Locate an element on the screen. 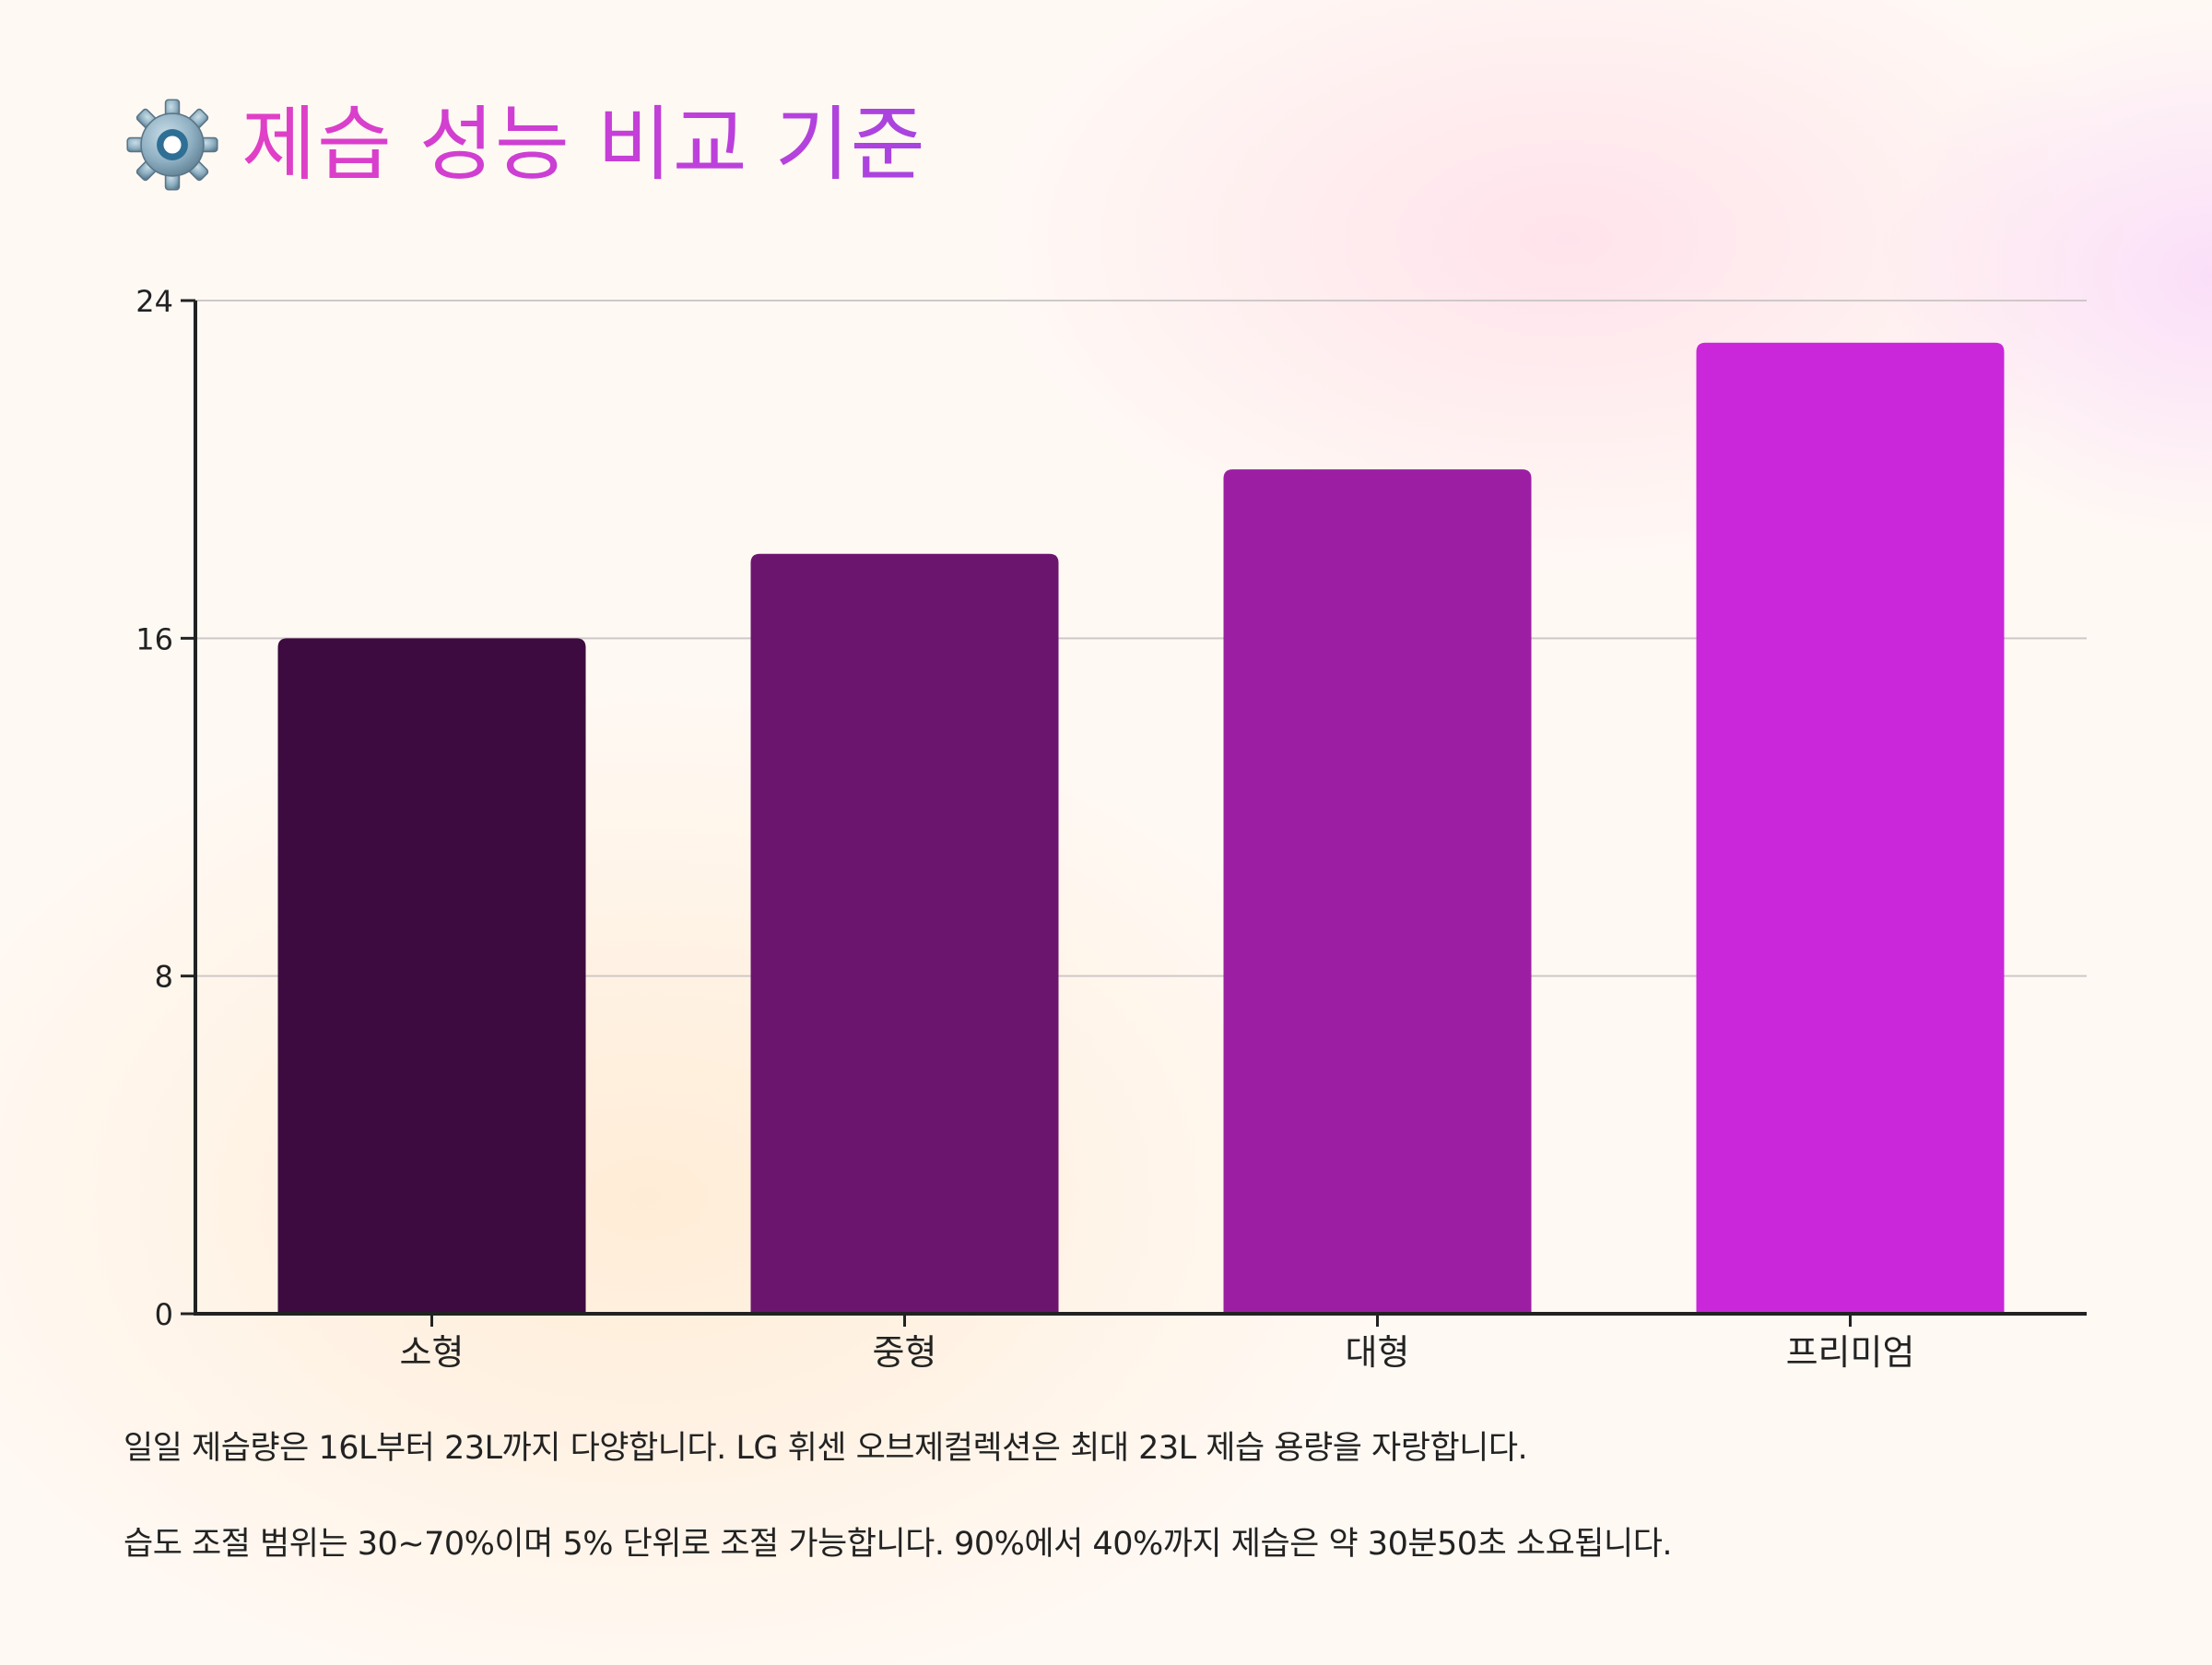  x-tick-label: 대형 is located at coordinates (1378, 1352).